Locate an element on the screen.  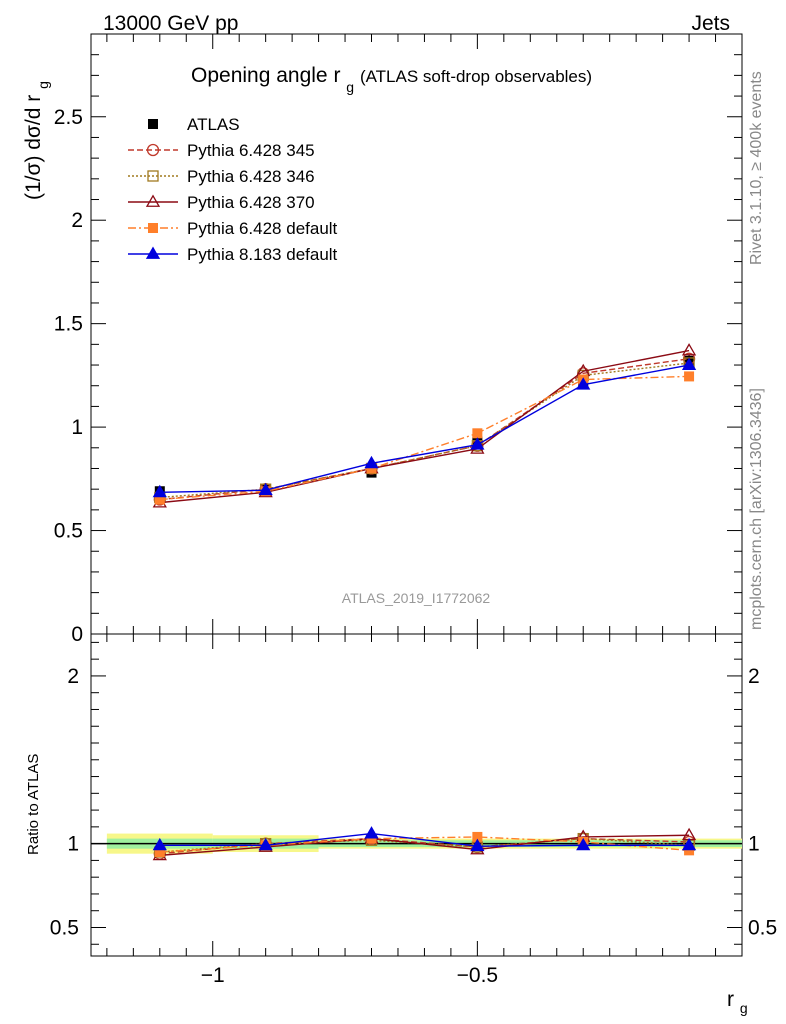
legend-label-2: Pythia 6.428 370 is located at coordinates (251, 202).